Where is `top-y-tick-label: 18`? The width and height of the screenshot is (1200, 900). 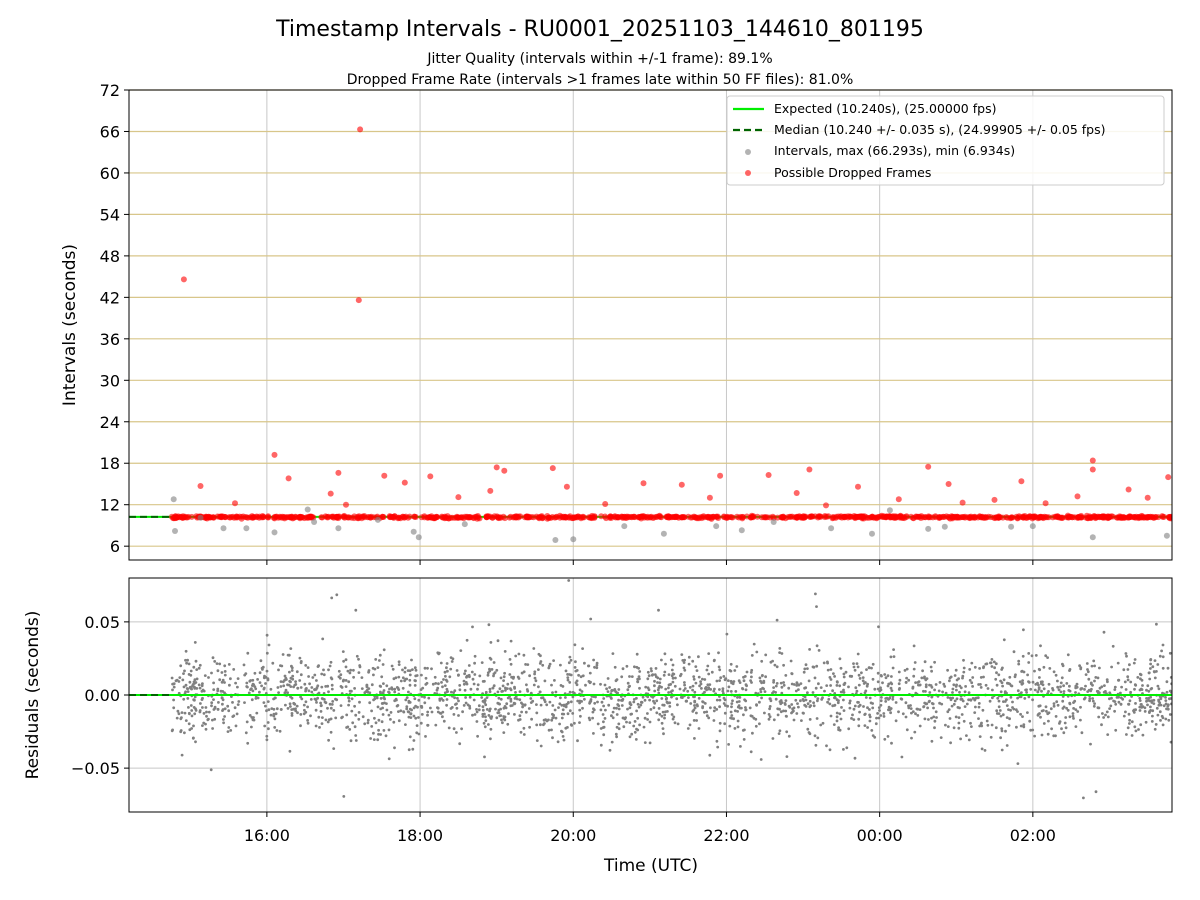
top-y-tick-label: 18 is located at coordinates (110, 463).